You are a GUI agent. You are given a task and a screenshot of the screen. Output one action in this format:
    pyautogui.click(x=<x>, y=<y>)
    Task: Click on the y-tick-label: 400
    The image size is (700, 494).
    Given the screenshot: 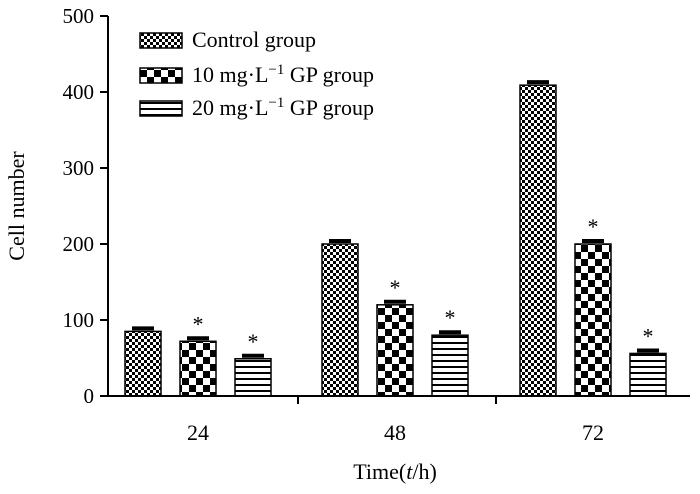 What is the action you would take?
    pyautogui.click(x=79, y=92)
    